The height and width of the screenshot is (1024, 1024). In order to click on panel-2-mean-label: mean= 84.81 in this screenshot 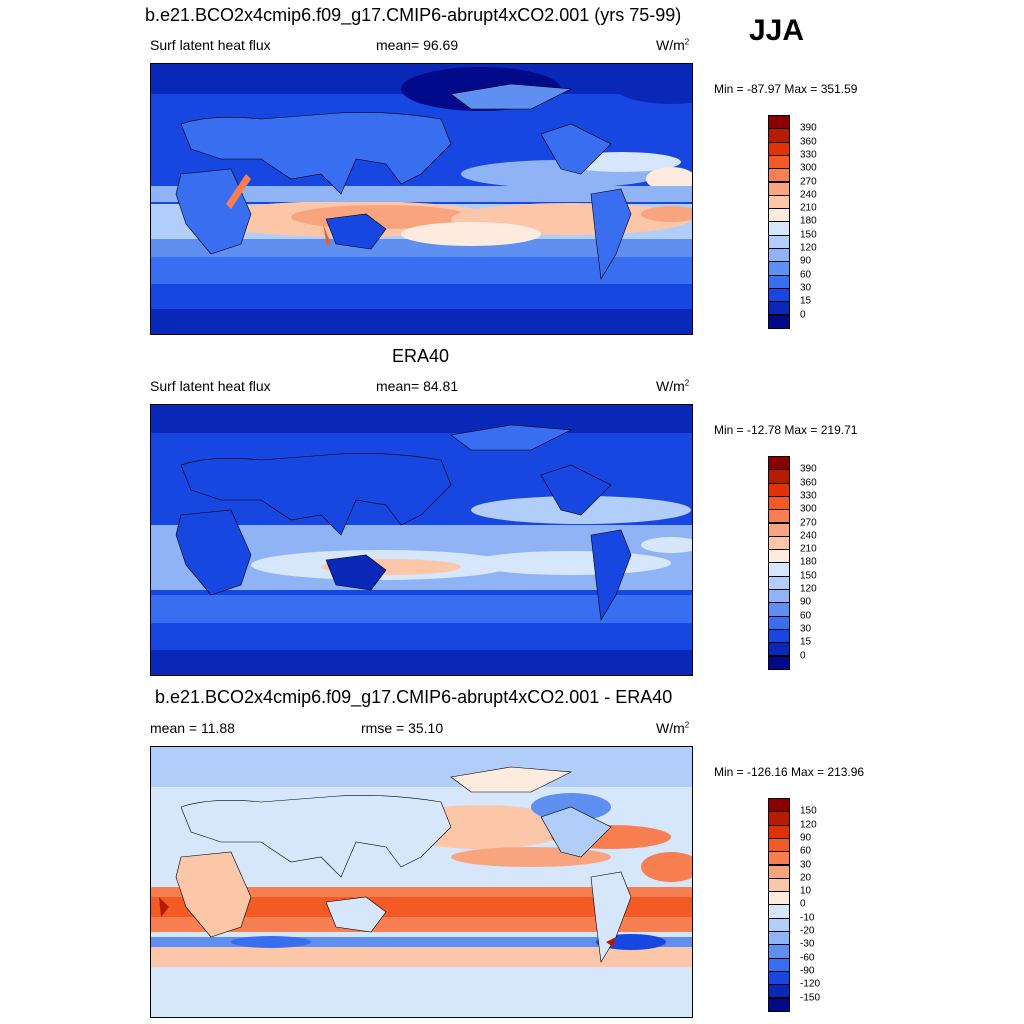, I will do `click(417, 386)`.